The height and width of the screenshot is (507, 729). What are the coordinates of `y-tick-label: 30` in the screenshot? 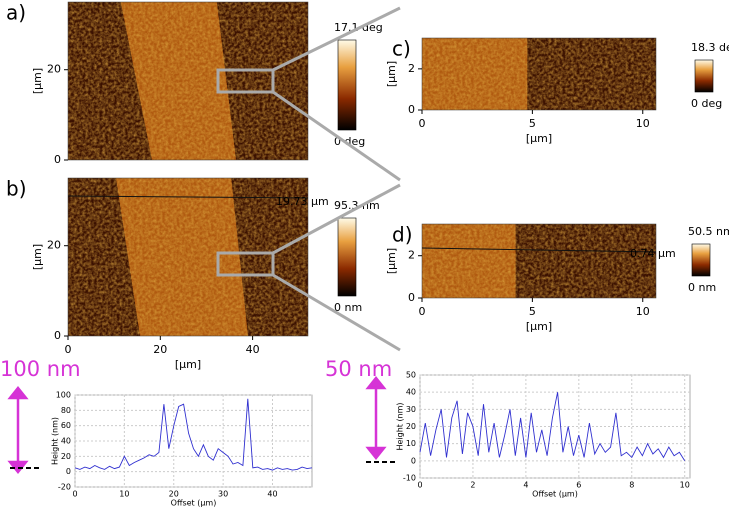 It's located at (411, 409).